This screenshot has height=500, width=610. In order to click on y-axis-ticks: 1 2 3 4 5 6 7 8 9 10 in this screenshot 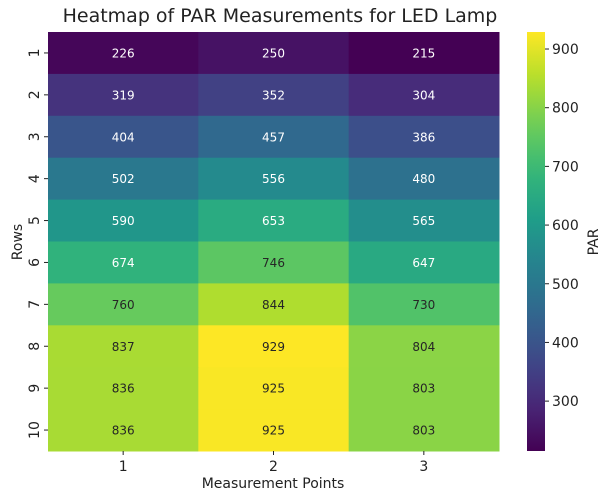, I will do `click(37, 243)`.